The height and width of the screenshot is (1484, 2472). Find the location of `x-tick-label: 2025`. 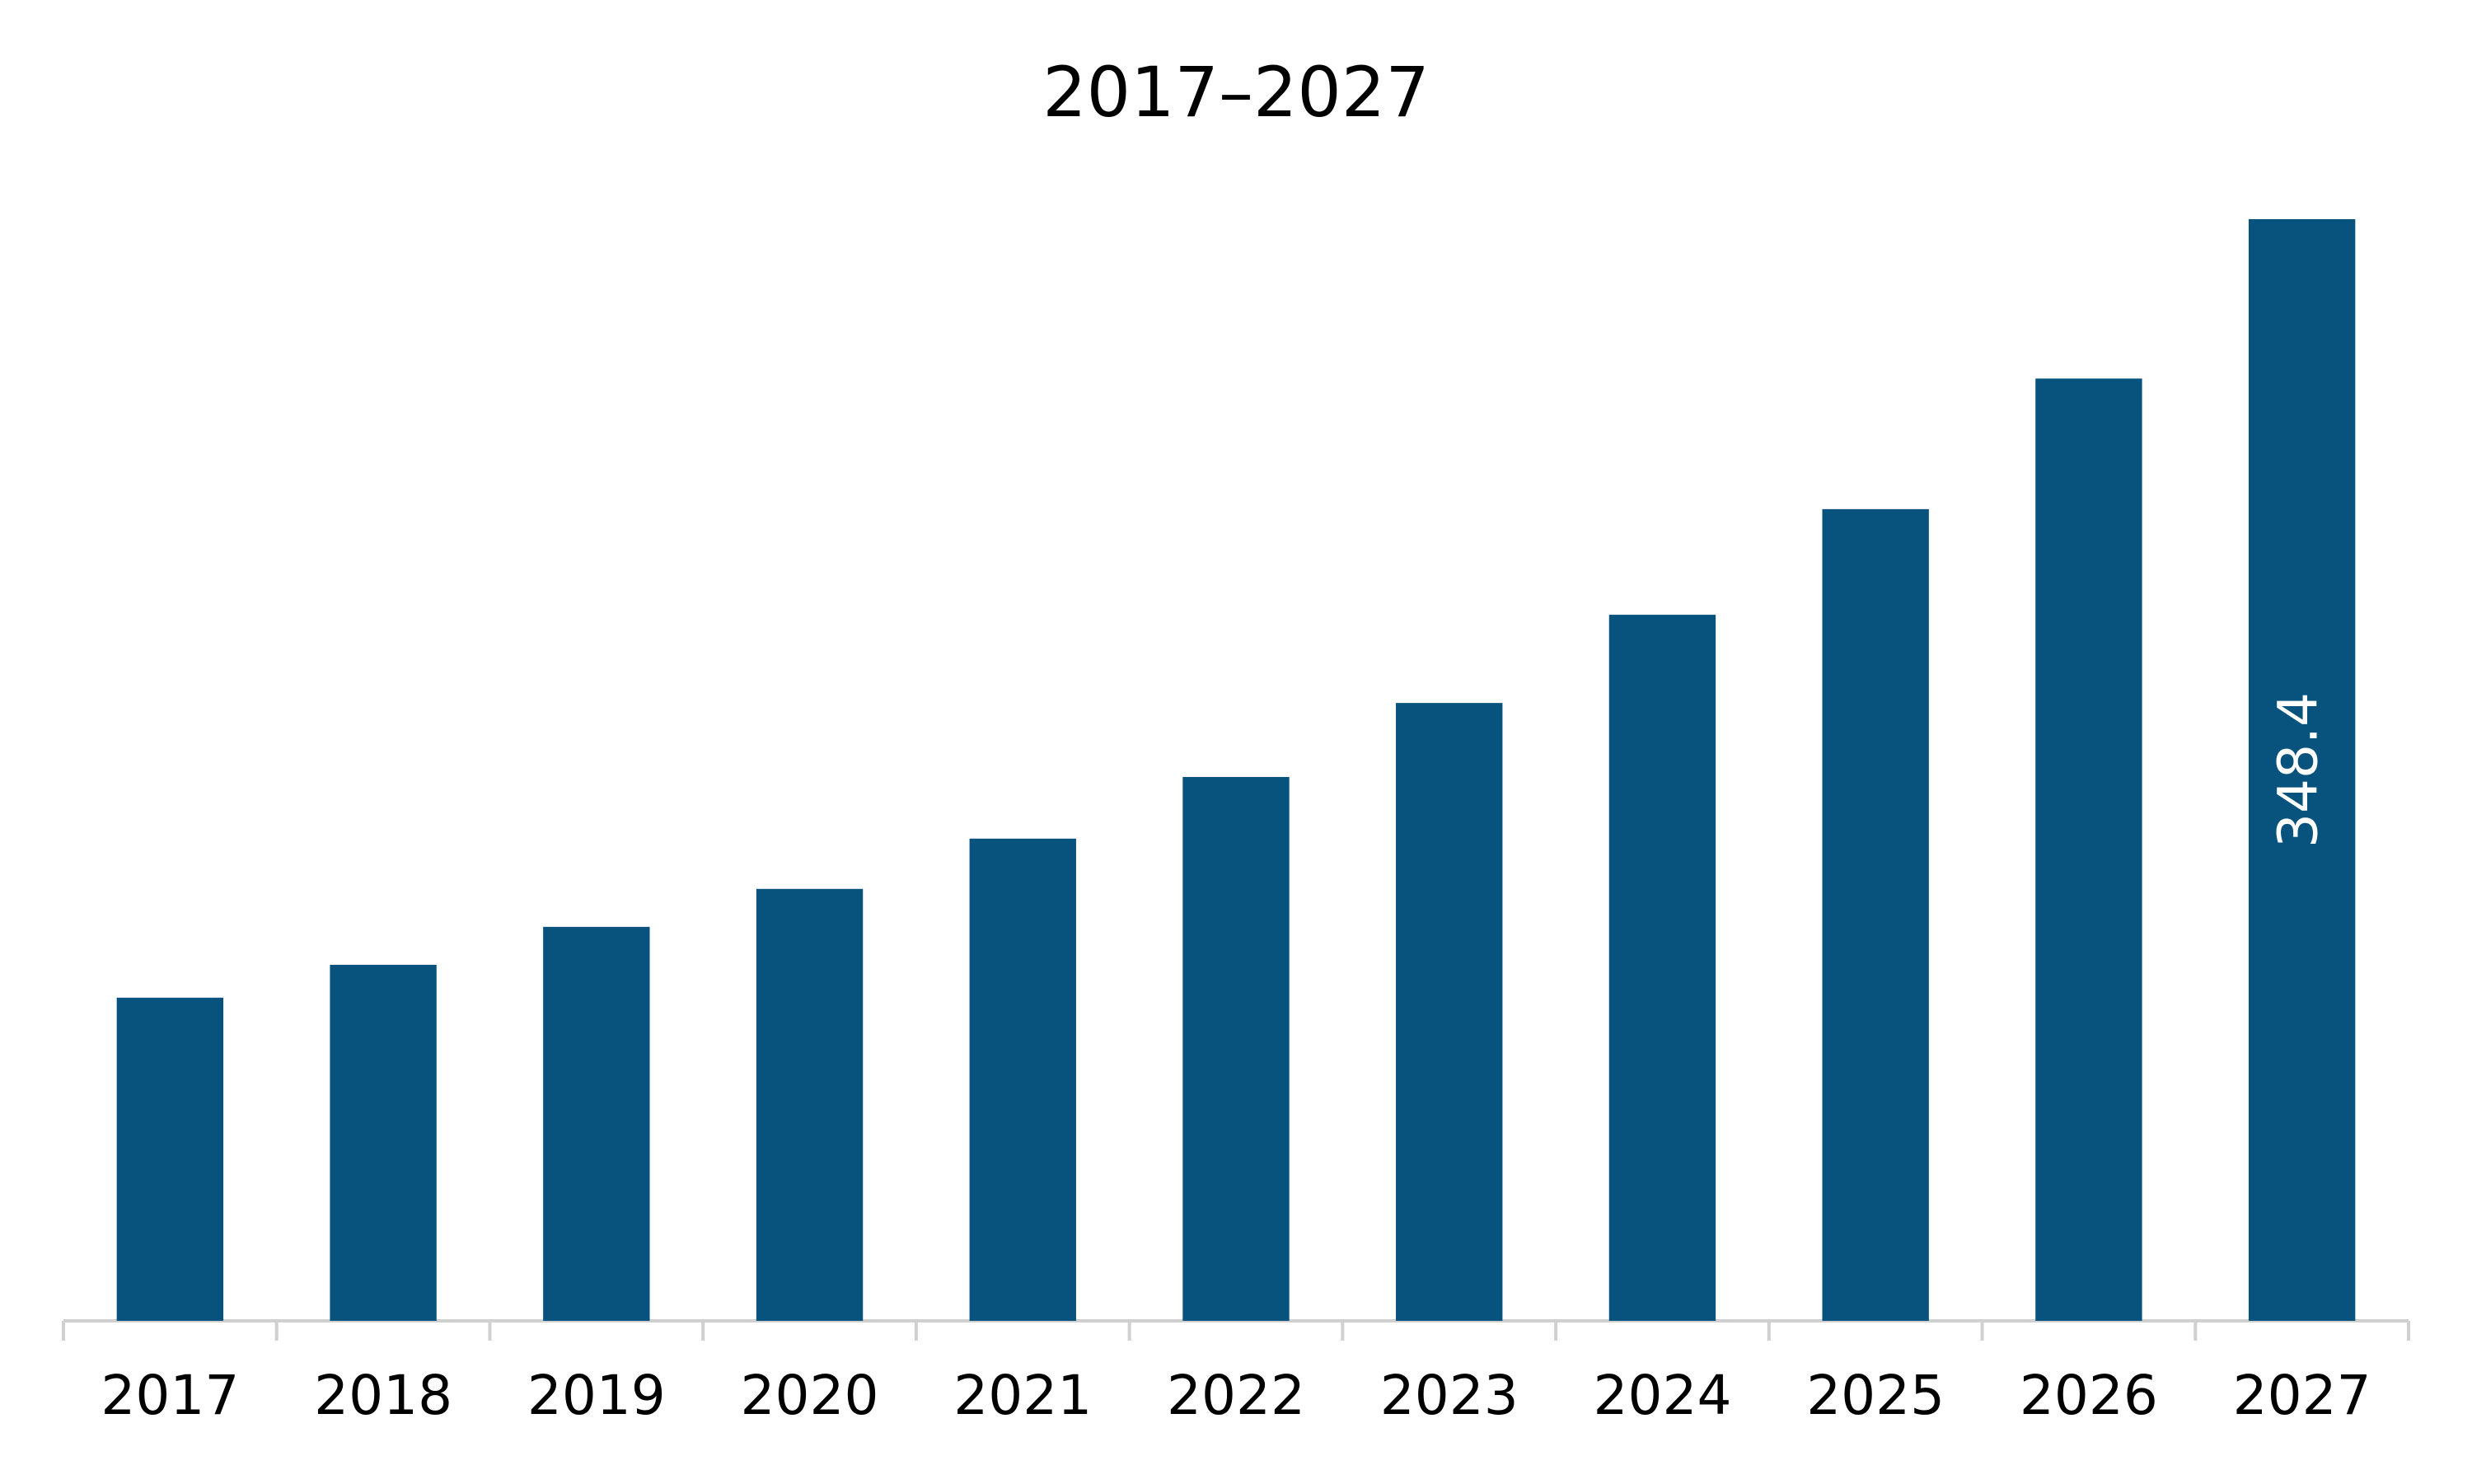

x-tick-label: 2025 is located at coordinates (1875, 1396).